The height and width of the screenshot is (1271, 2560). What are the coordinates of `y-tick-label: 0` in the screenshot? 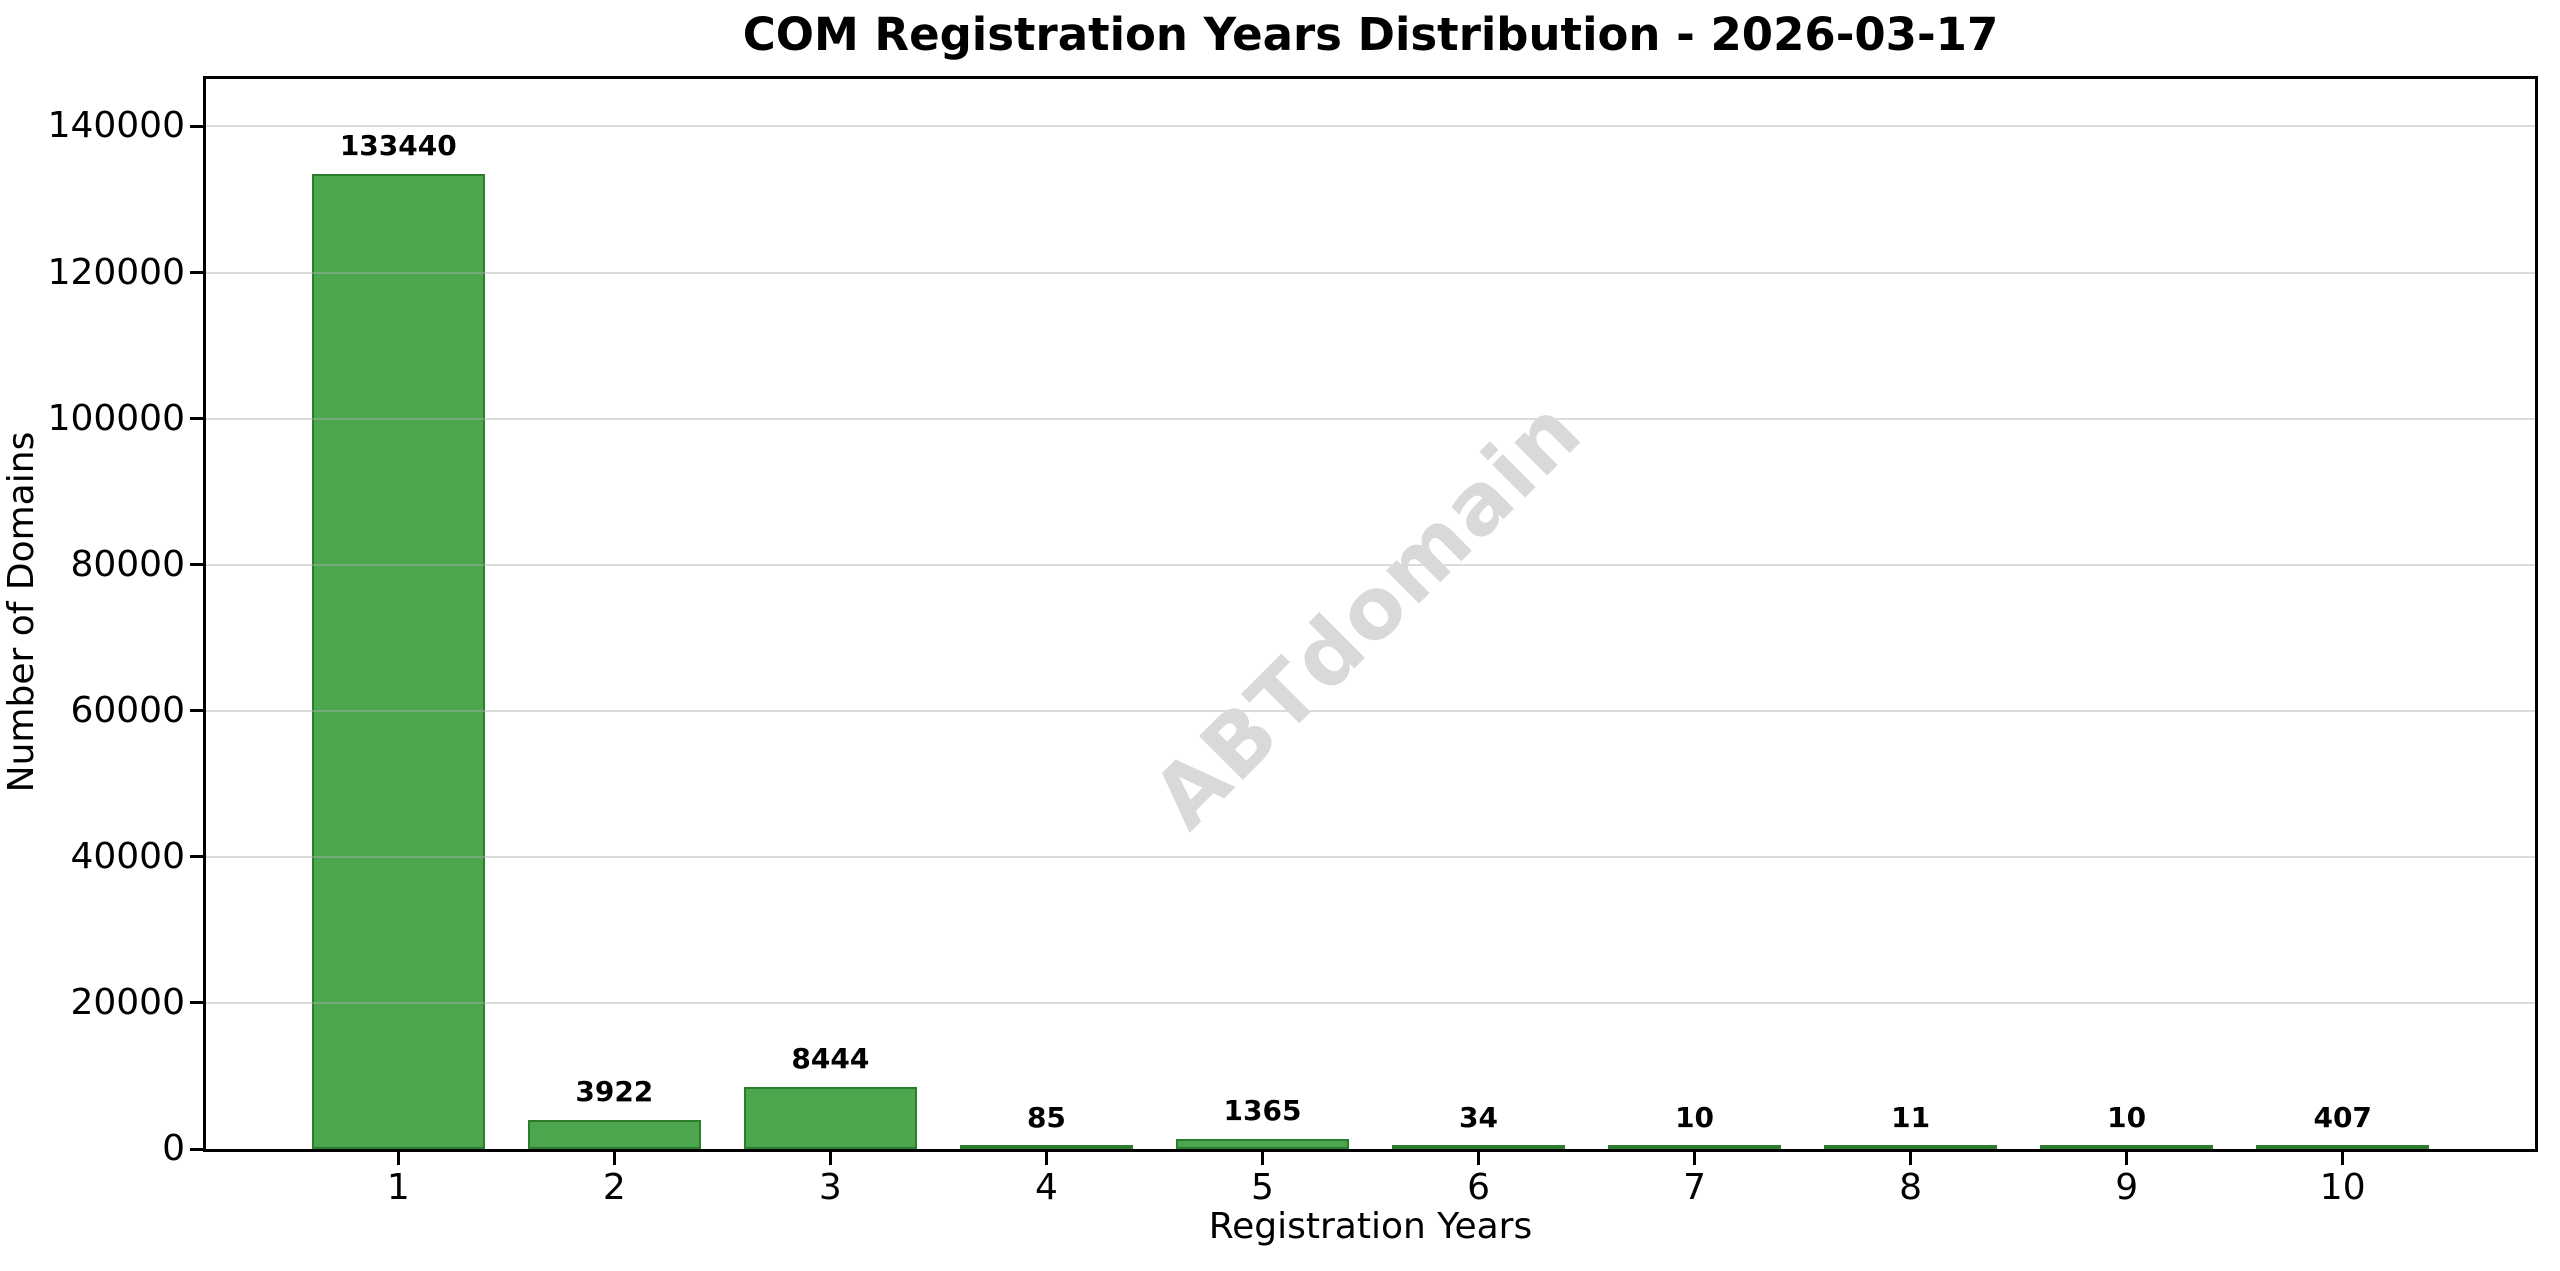 It's located at (173, 1148).